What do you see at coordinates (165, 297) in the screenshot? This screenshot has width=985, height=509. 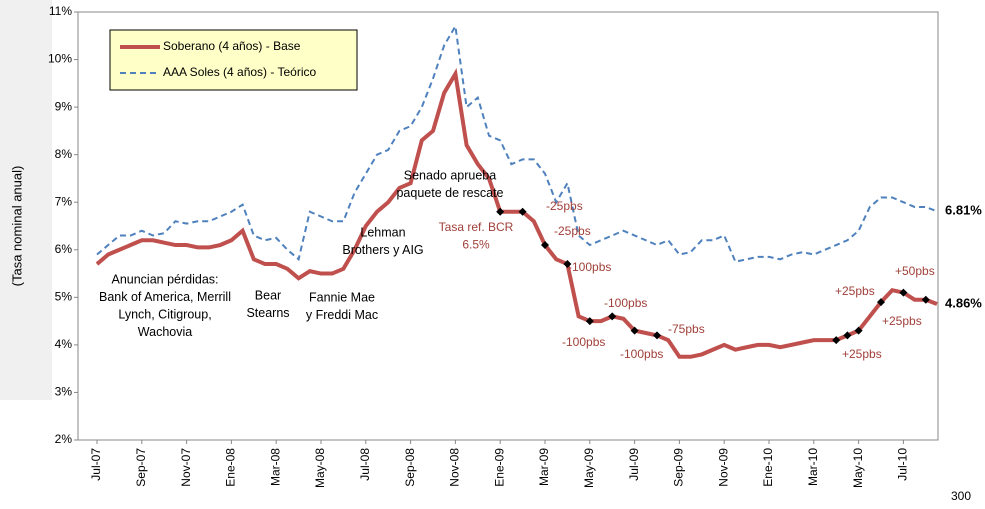 I see `event-annotation: Bank of America, Merrill` at bounding box center [165, 297].